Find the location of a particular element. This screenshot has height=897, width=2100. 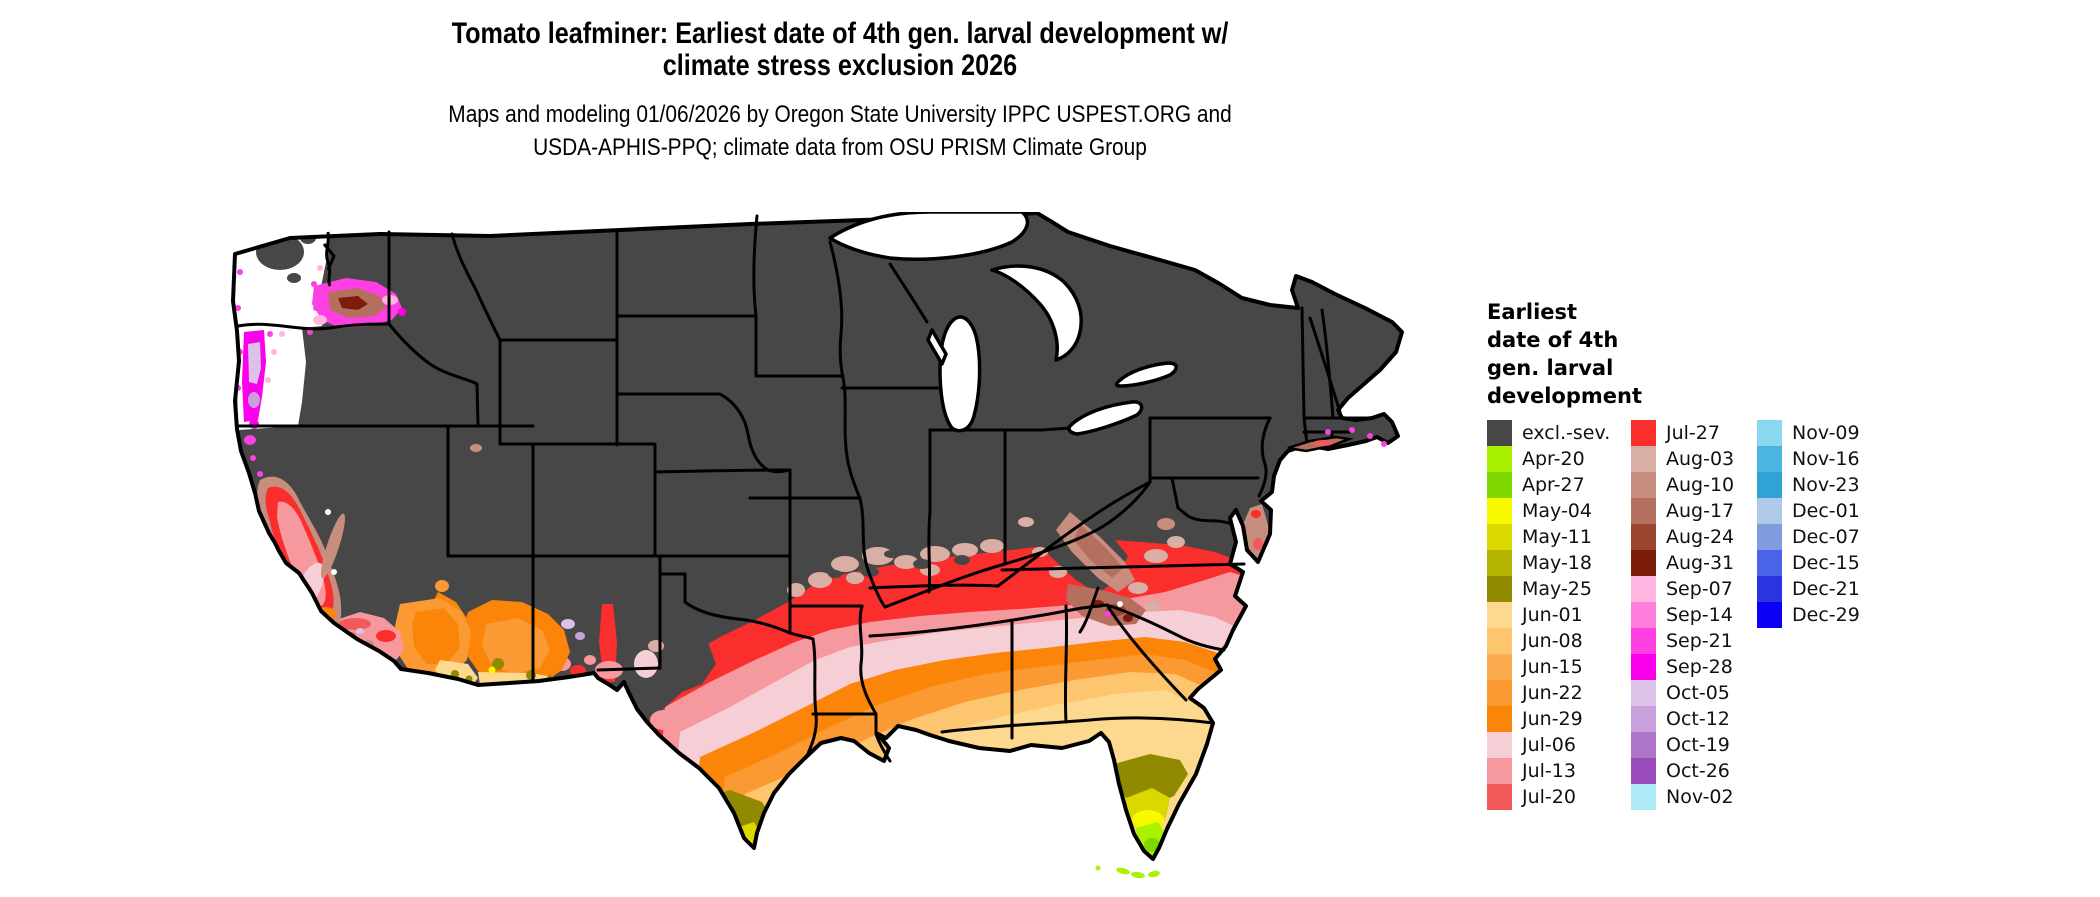

legend-label: Dec-01 is located at coordinates (1826, 511).